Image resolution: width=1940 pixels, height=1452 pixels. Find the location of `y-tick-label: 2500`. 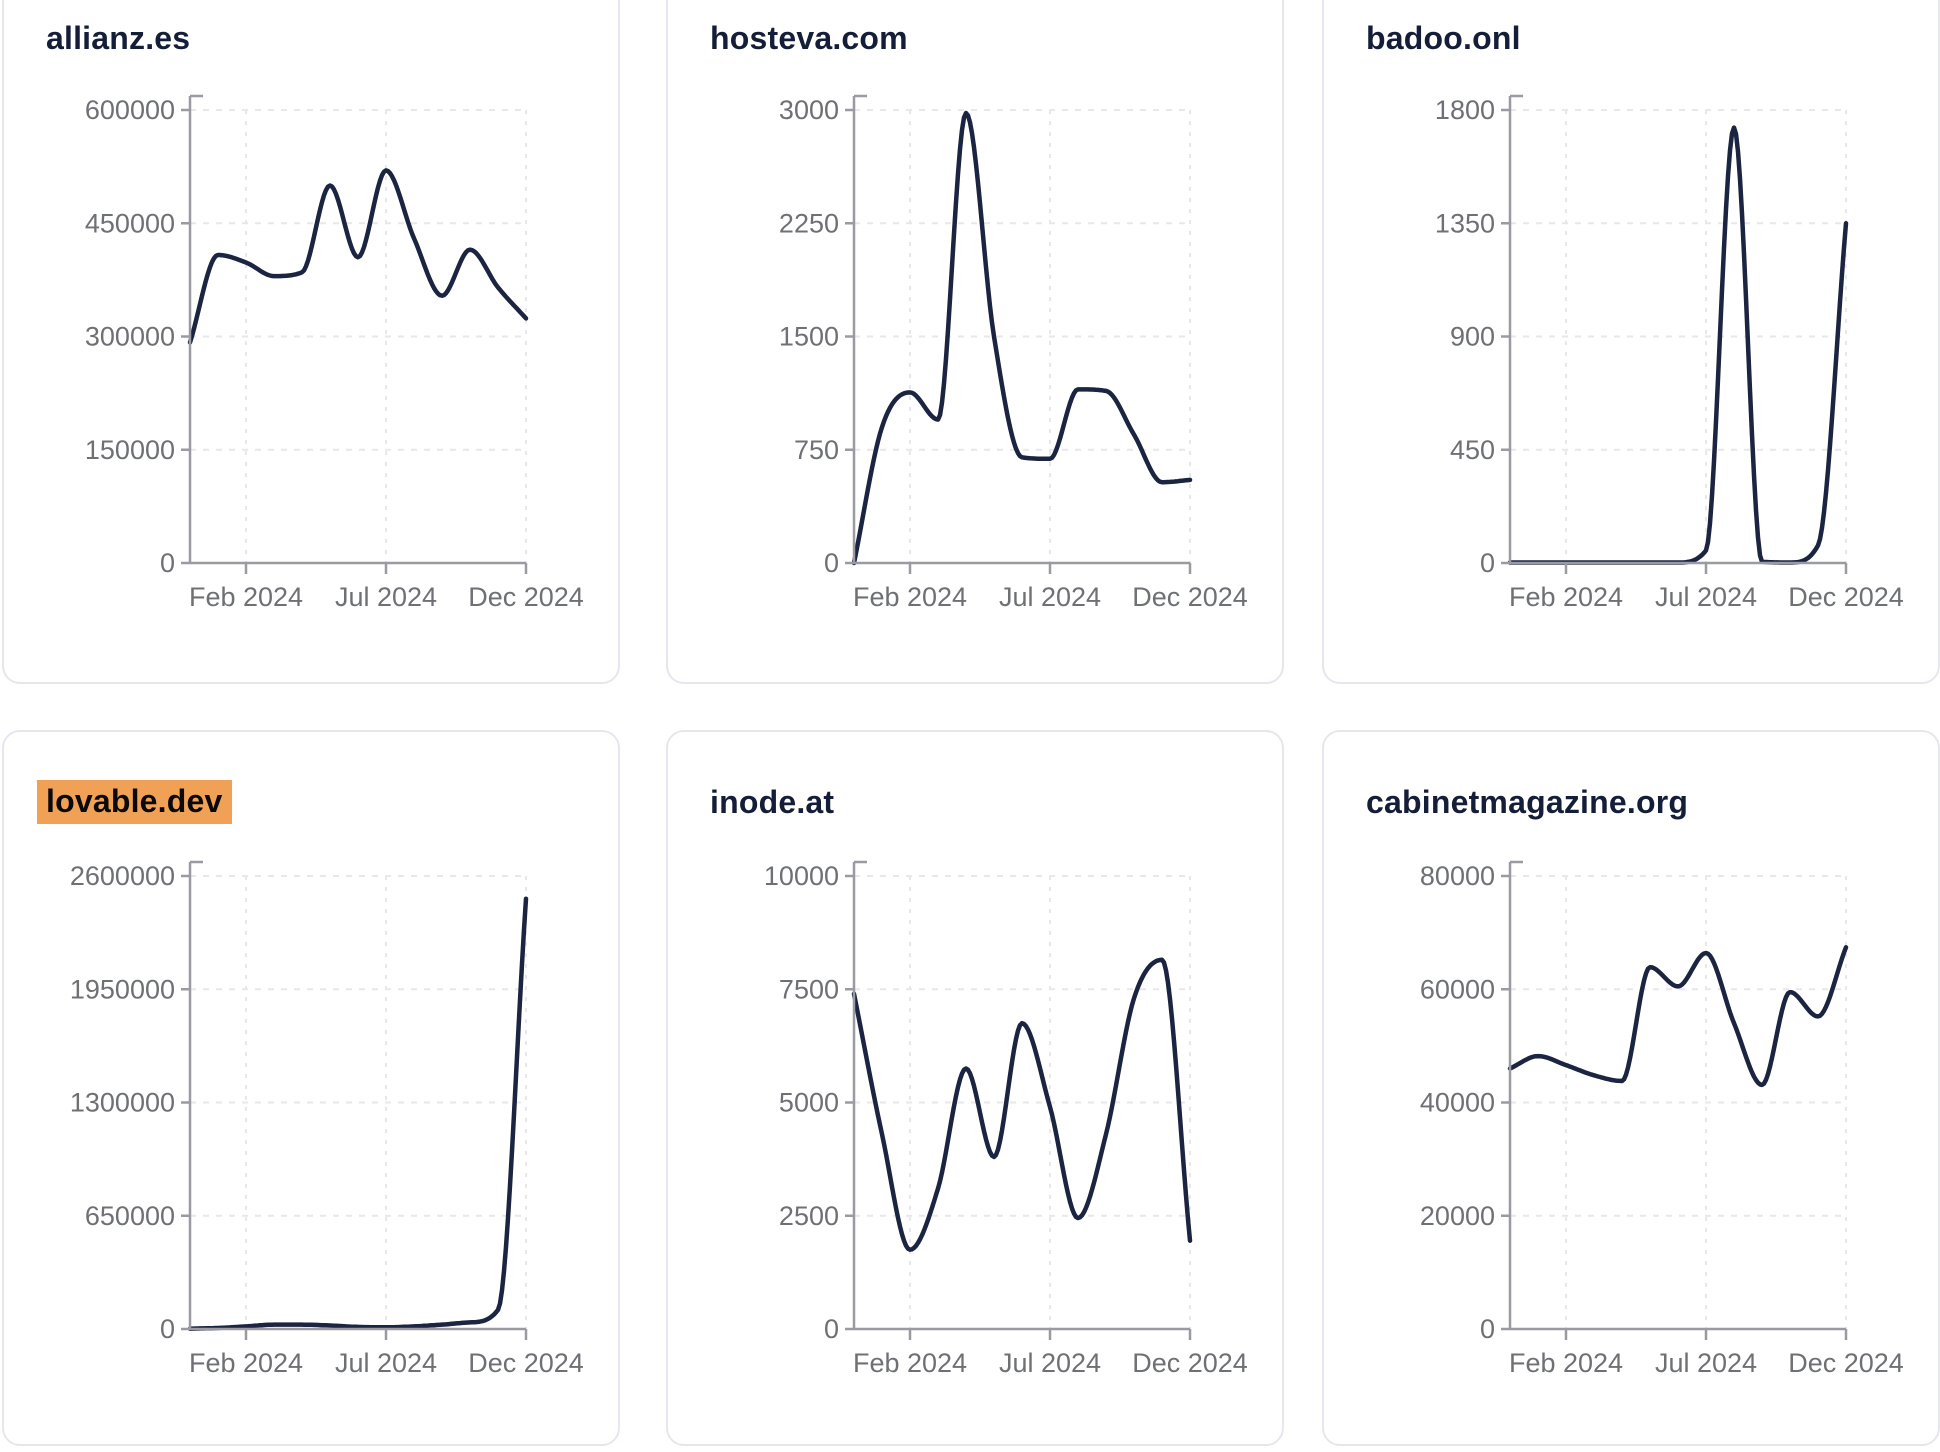

y-tick-label: 2500 is located at coordinates (809, 1216).